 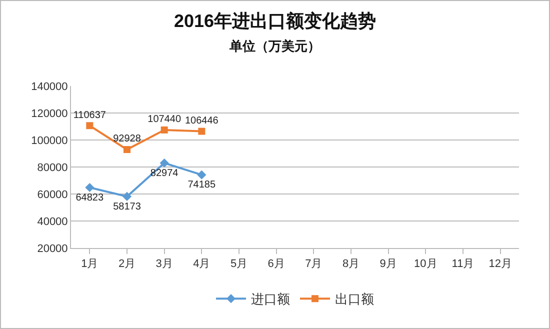 What do you see at coordinates (49, 114) in the screenshot?
I see `y-tick-label: 120000` at bounding box center [49, 114].